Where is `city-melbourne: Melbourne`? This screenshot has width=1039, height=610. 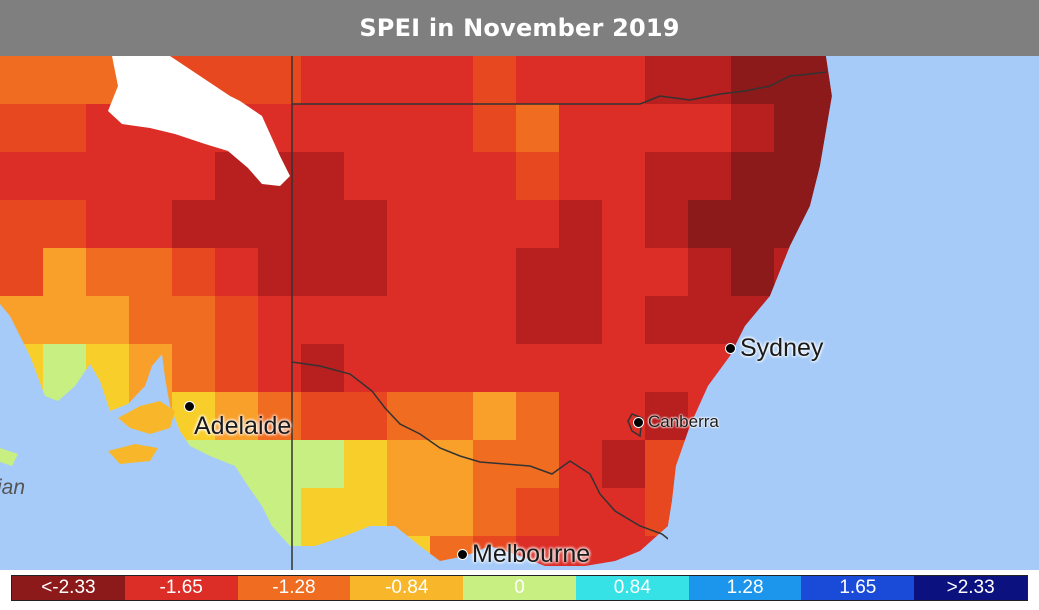 city-melbourne: Melbourne is located at coordinates (523, 554).